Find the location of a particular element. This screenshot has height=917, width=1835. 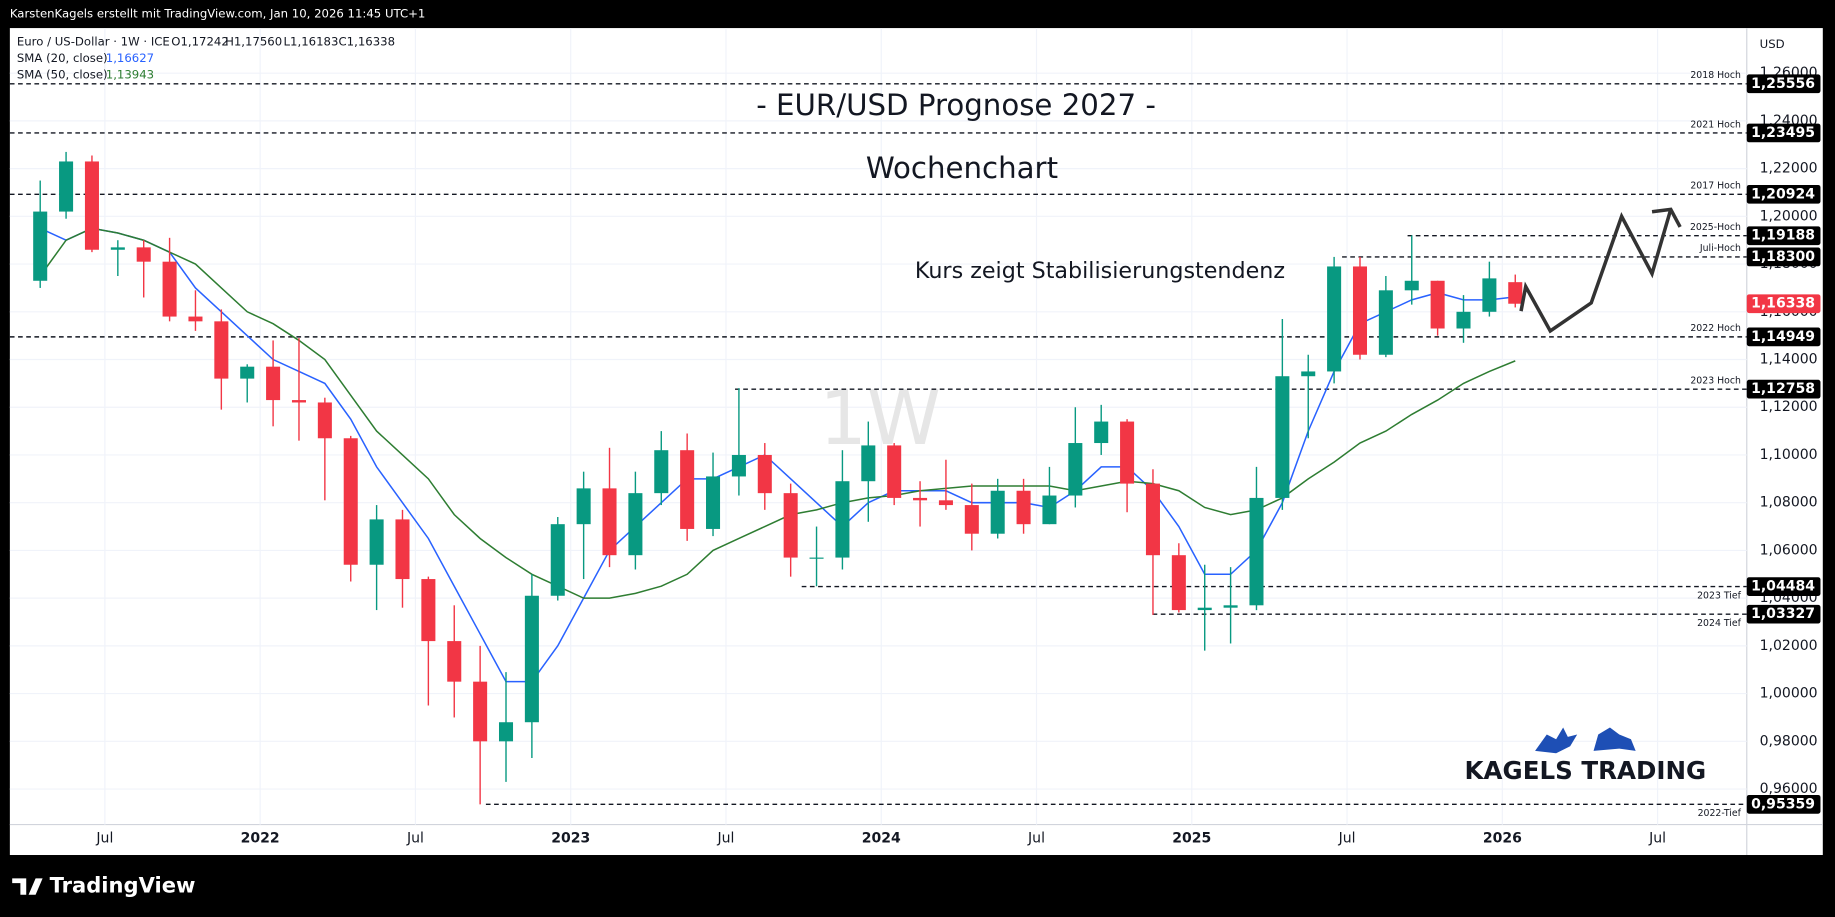

chart-title: - EUR/USD Prognose 2027 - is located at coordinates (956, 105).